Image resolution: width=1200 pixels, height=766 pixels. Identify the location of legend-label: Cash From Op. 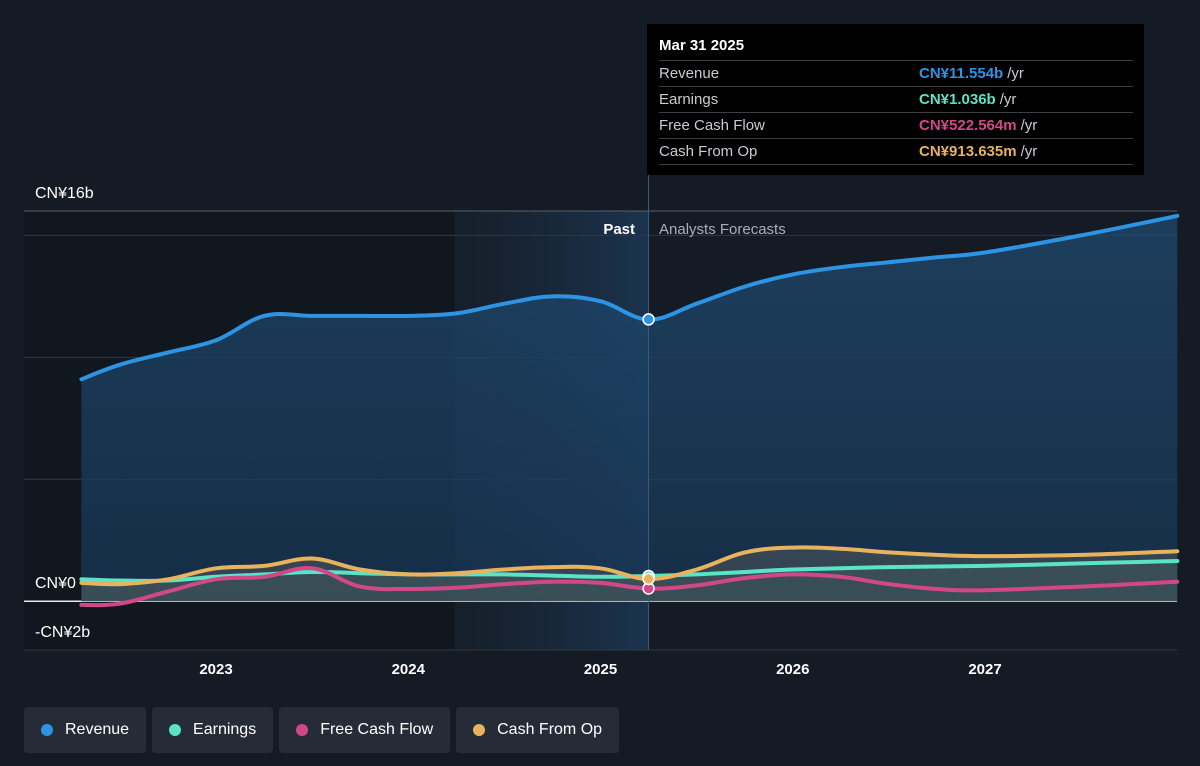
(550, 729).